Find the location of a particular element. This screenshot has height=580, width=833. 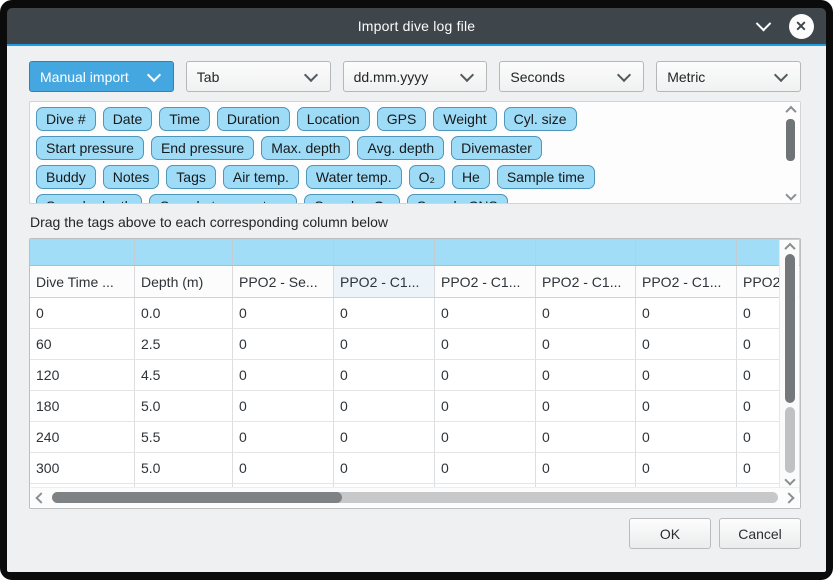

tag-chip: Cyl. size is located at coordinates (540, 119).